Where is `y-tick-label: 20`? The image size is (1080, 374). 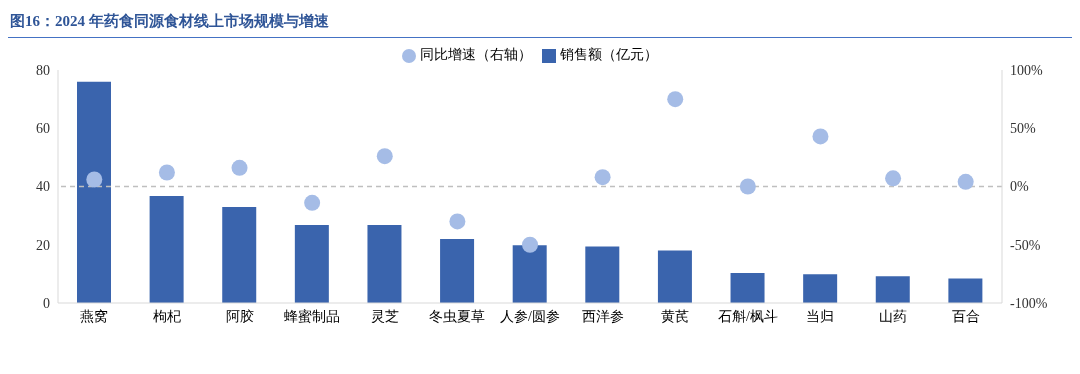 y-tick-label: 20 is located at coordinates (43, 245).